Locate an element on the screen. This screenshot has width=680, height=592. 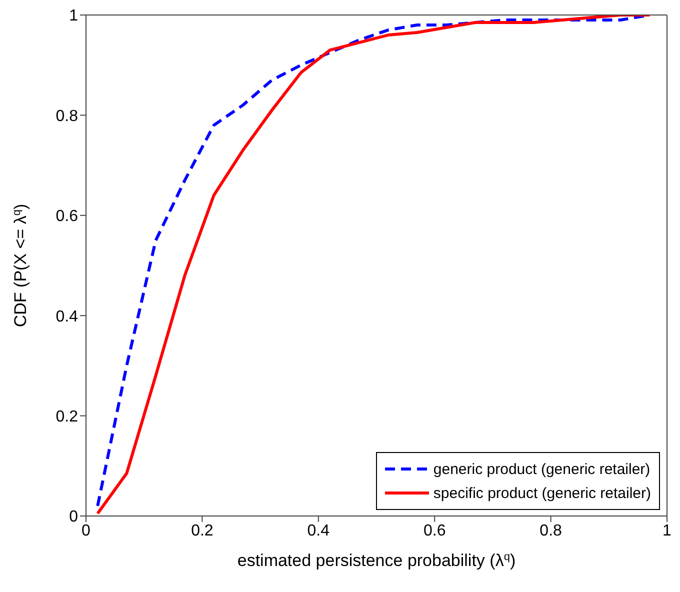
y-tick-label: 1 is located at coordinates (73, 16).